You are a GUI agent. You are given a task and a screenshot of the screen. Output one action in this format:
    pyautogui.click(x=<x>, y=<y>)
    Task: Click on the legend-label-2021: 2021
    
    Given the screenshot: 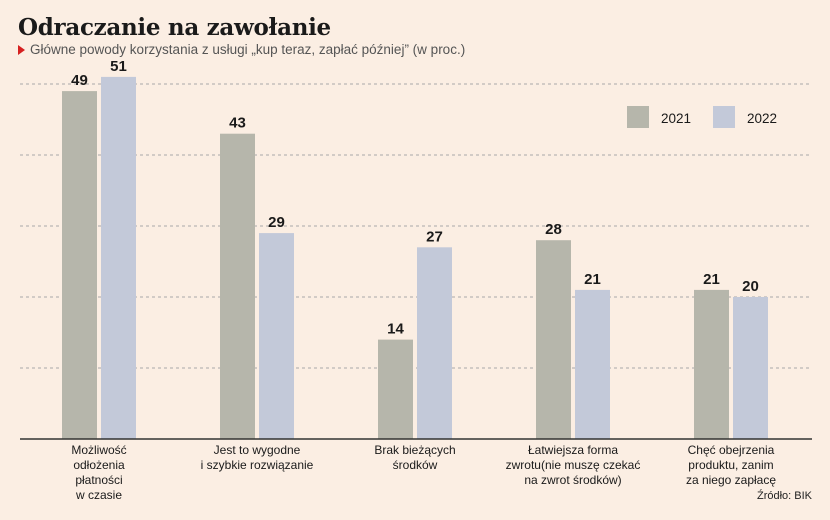 What is the action you would take?
    pyautogui.click(x=676, y=118)
    